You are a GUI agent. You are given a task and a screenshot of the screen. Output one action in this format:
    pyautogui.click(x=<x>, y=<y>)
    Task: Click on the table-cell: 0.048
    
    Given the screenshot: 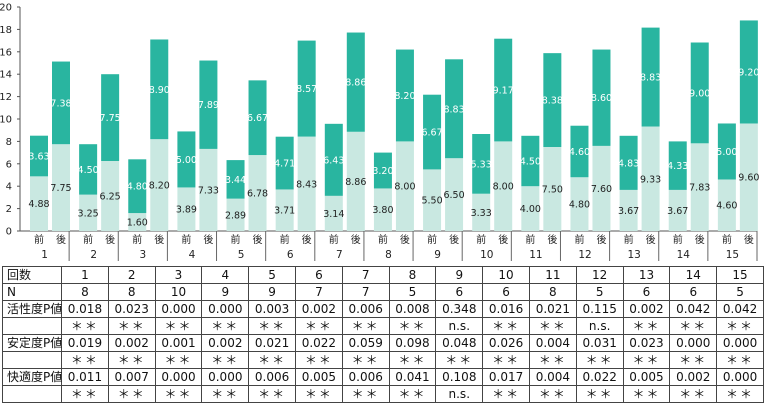 What is the action you would take?
    pyautogui.click(x=459, y=343)
    